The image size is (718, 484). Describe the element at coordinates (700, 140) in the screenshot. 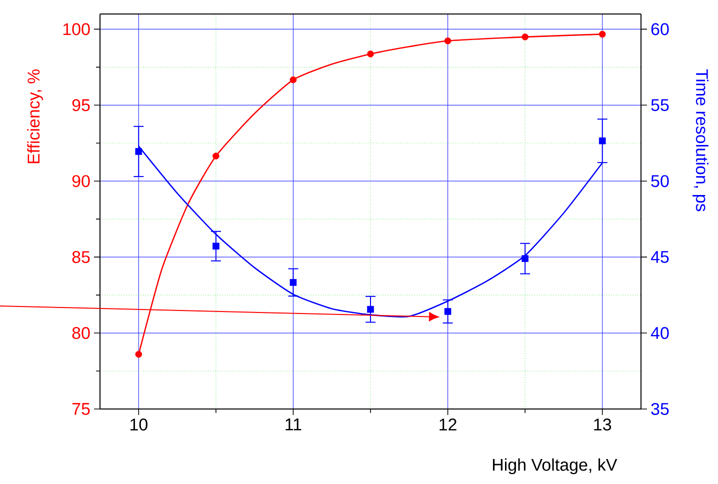

I see `y2-axis-title: Time resolution, ps` at that location.